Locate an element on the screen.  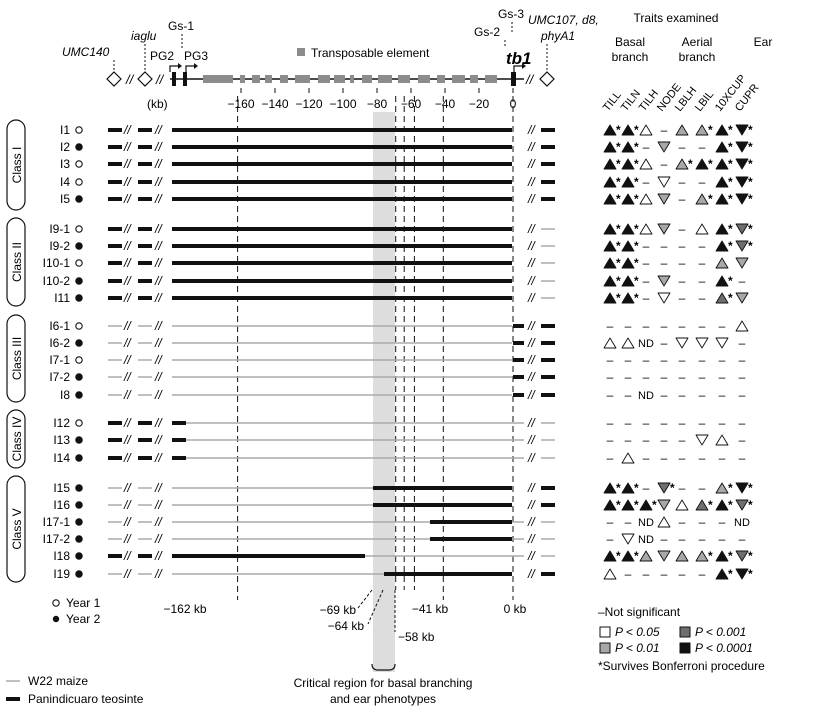
introgression-row: I12//////– – – – – – – – is located at coordinates (399, 423).